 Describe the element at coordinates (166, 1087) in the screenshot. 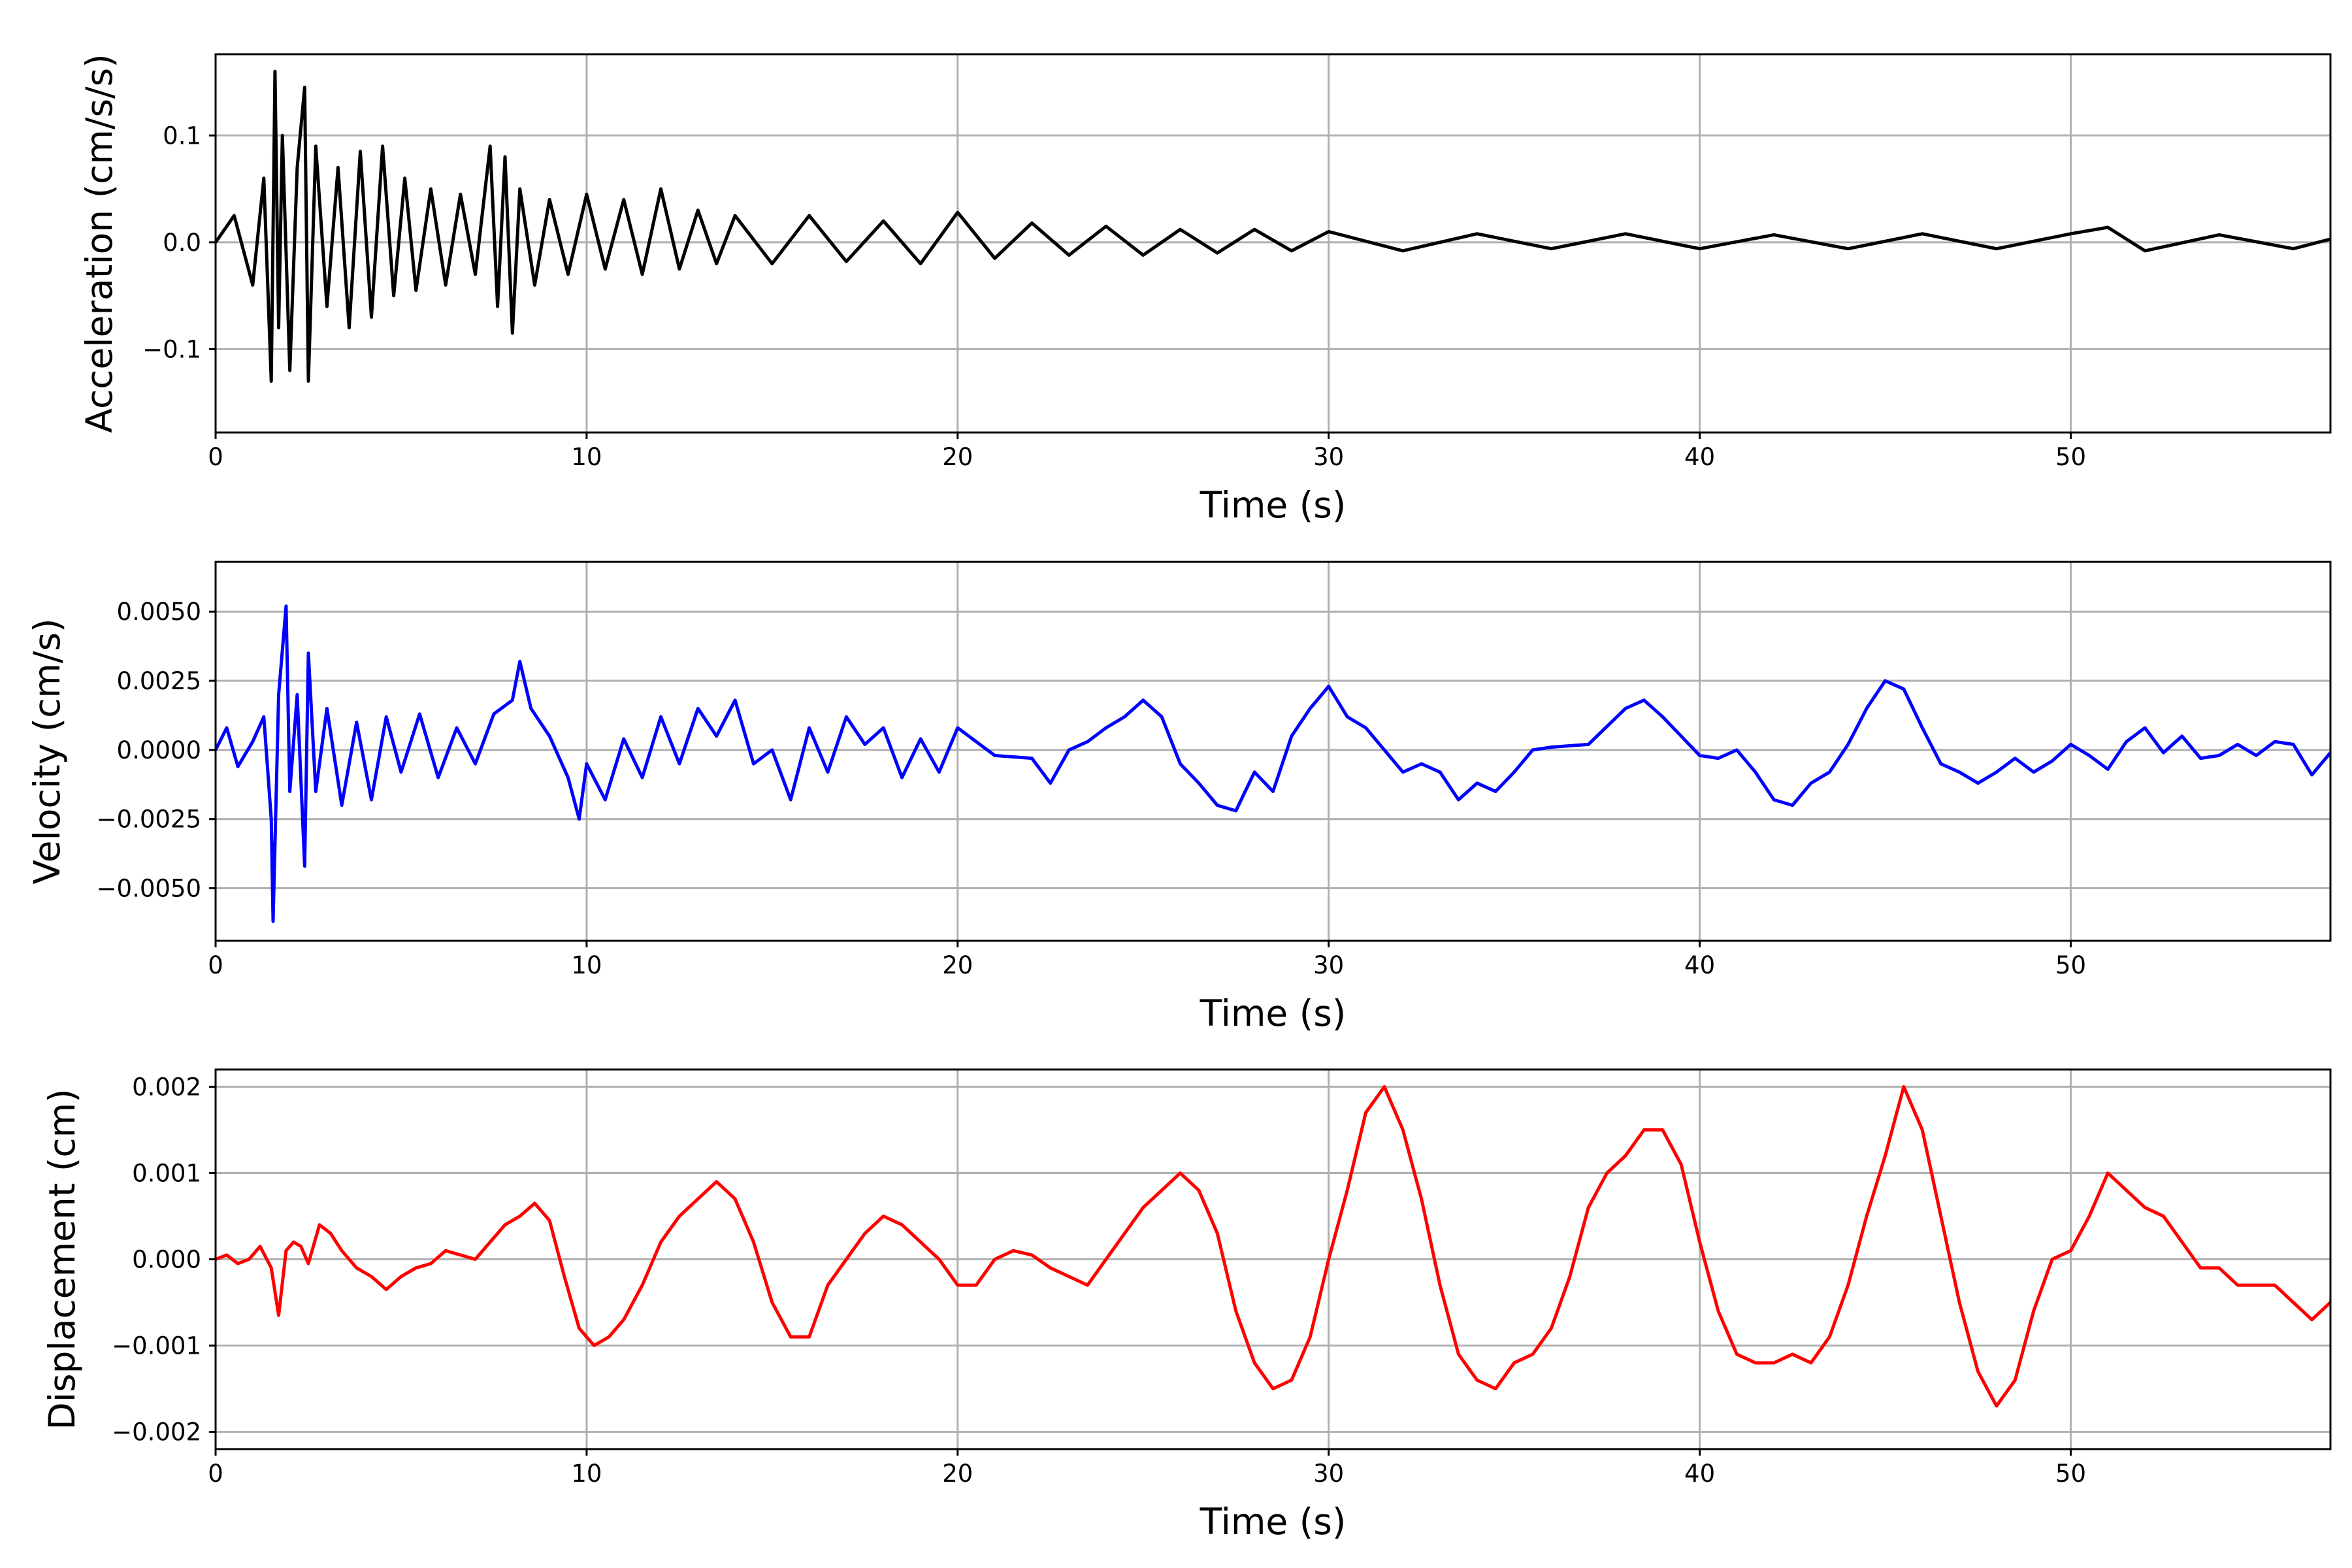

I see `y-tick-label: 0.002` at that location.